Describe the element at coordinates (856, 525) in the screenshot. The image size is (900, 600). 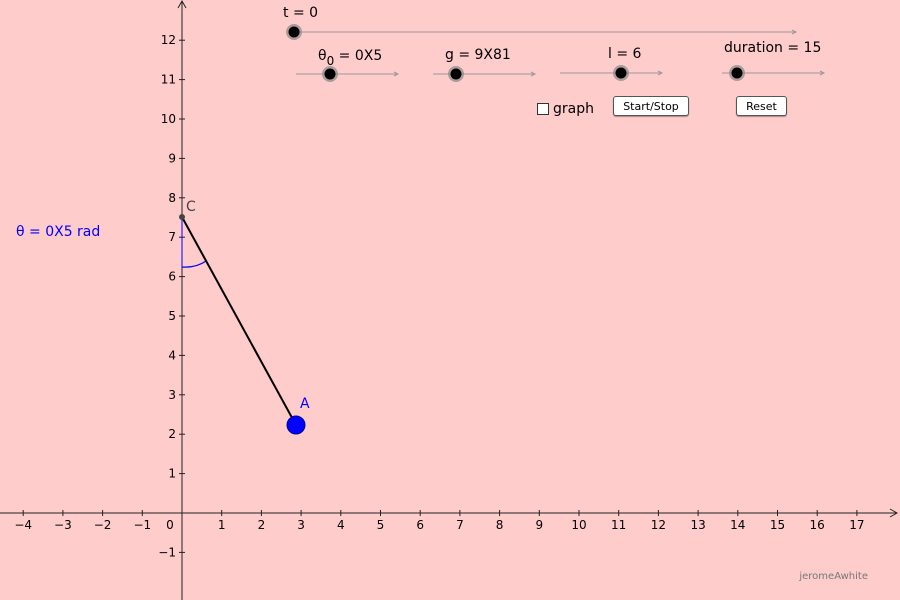
I see `x-tick-label: 17` at that location.